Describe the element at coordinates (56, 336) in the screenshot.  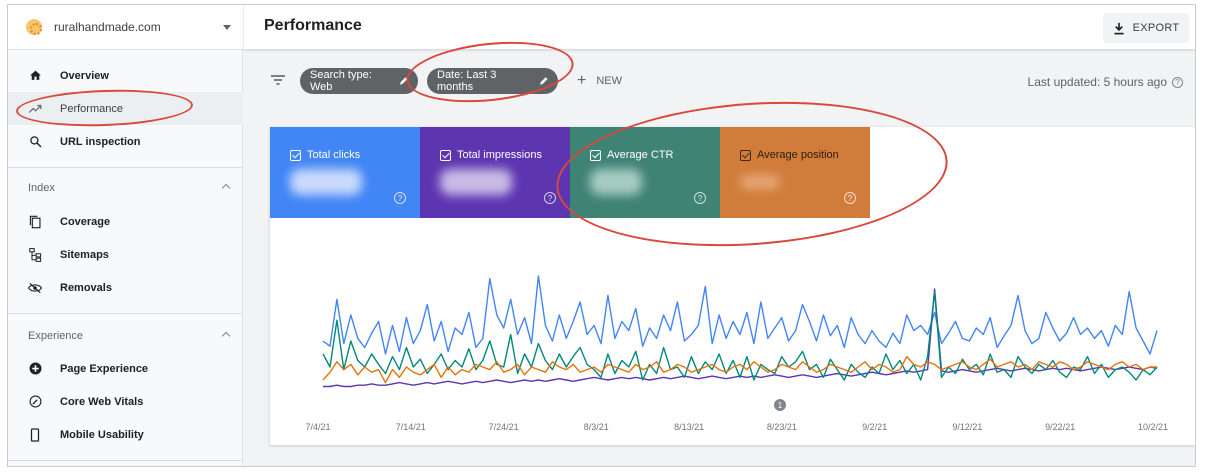
I see `section-title: Experience` at that location.